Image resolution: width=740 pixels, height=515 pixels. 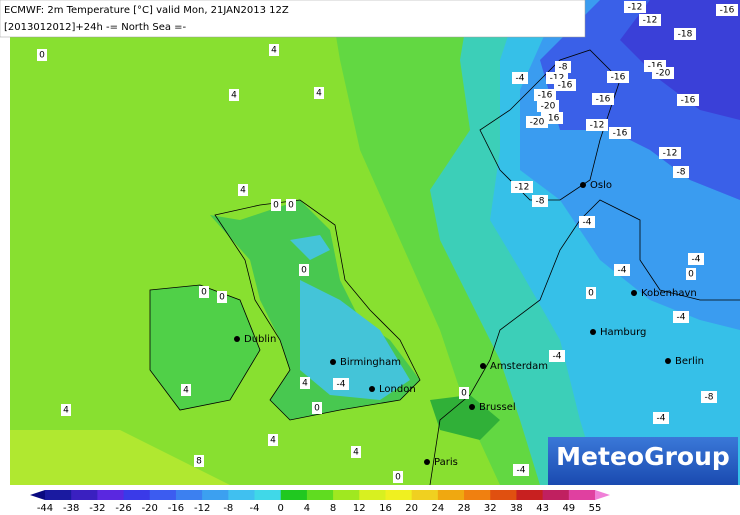 What do you see at coordinates (370, 362) in the screenshot?
I see `city-name: Birmingham` at bounding box center [370, 362].